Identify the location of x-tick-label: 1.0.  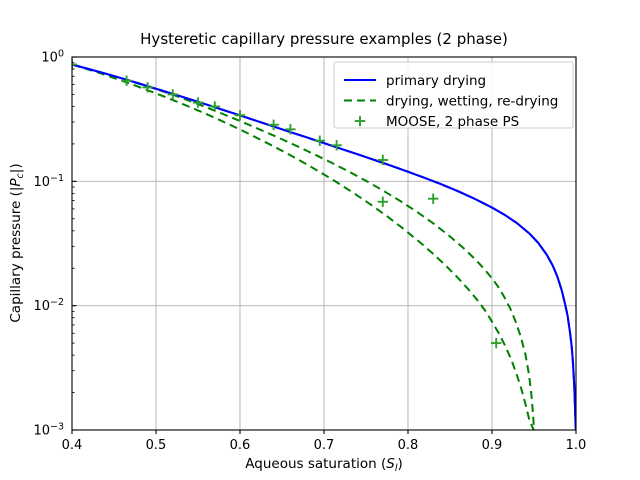
(576, 445).